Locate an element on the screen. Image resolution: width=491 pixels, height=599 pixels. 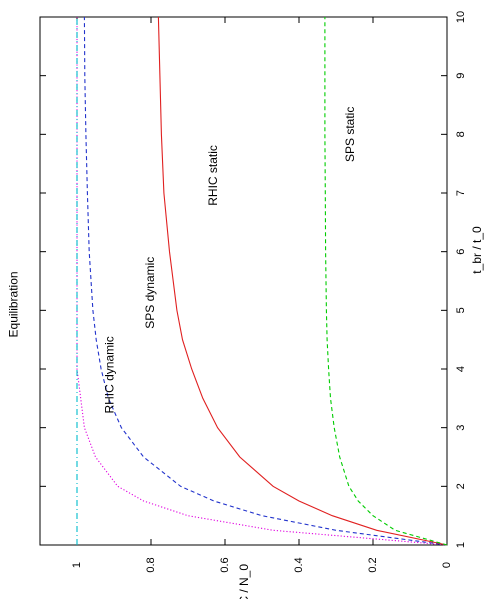
x-tick-label: 9 is located at coordinates (461, 76).